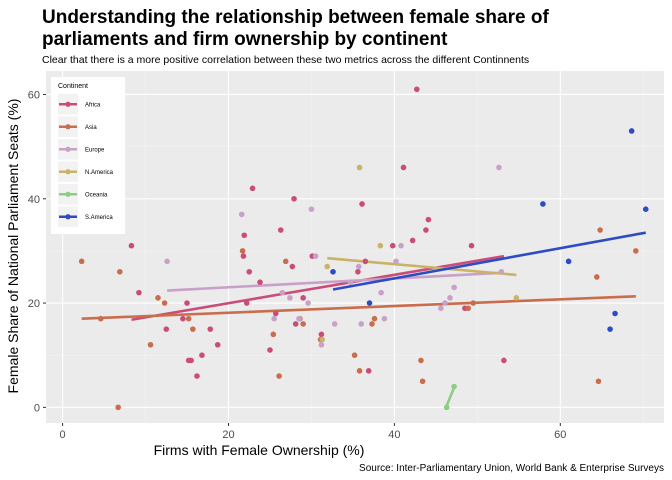 The image size is (672, 480). I want to click on legend-key-point-europe, so click(68, 149).